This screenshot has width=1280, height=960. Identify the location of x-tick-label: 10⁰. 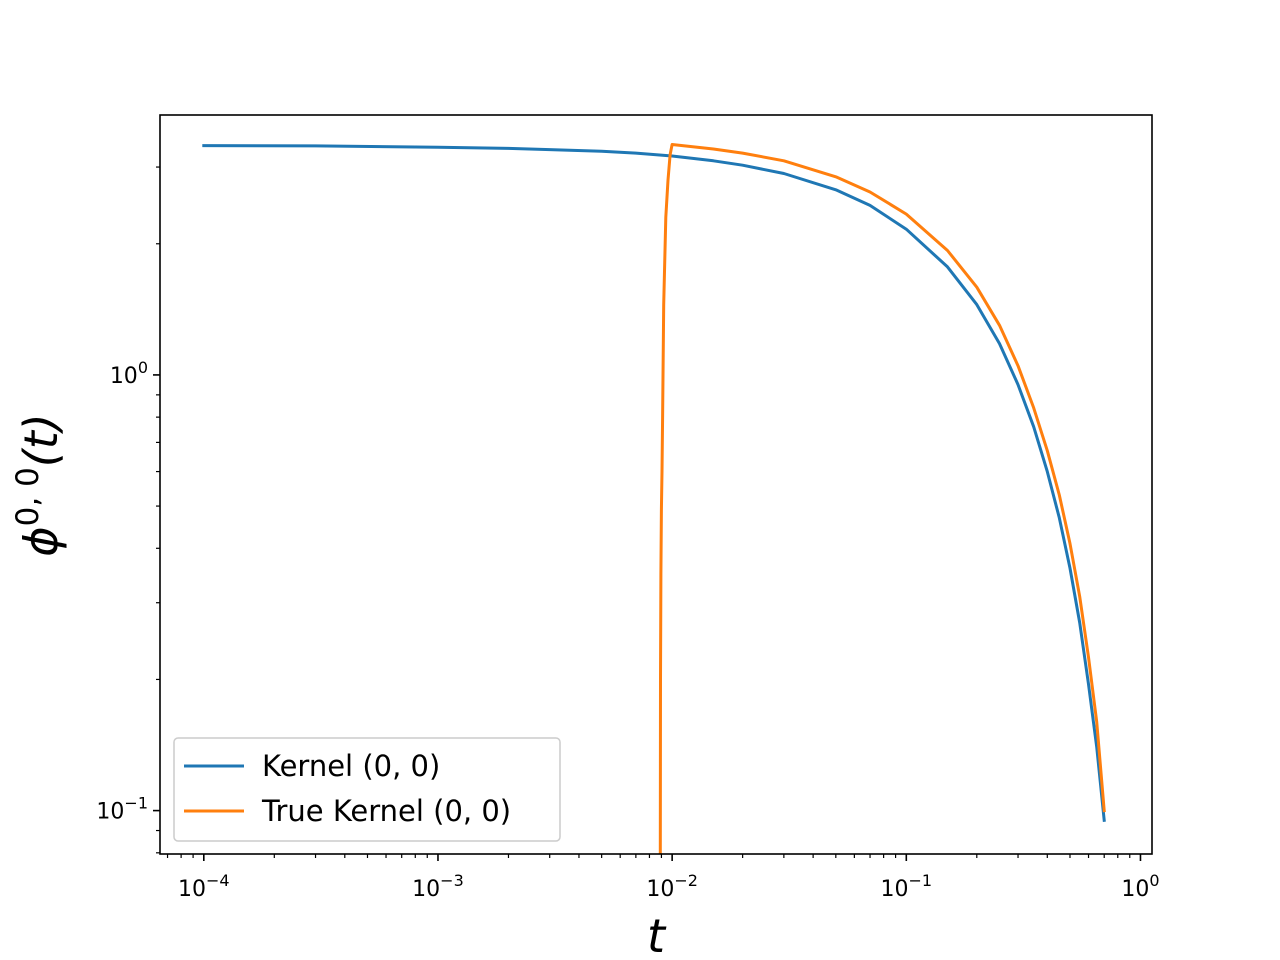
(1140, 886).